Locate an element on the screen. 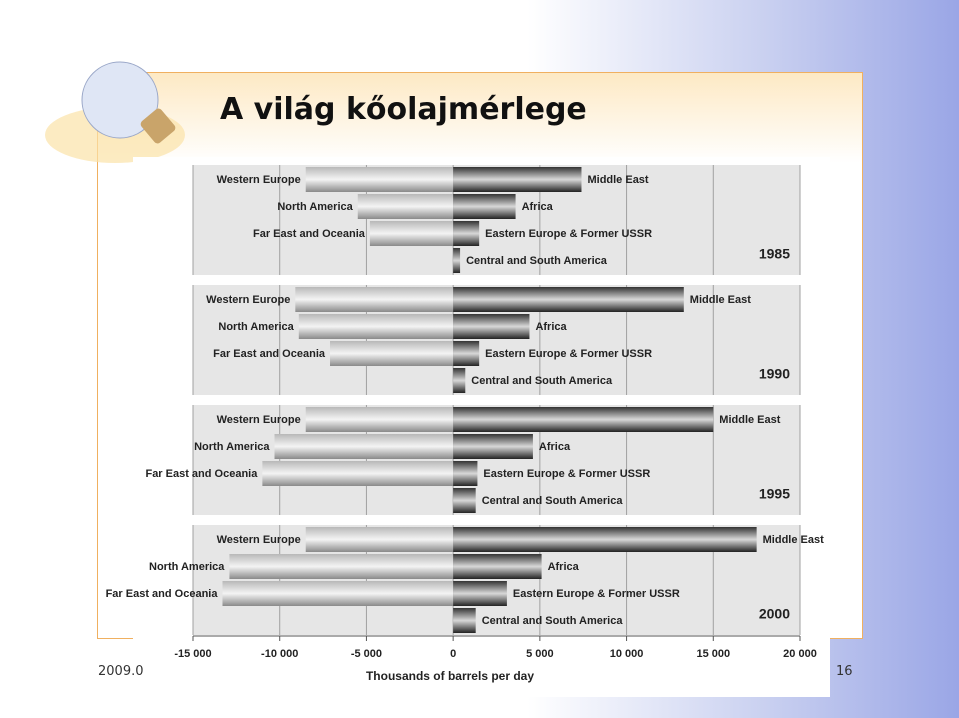 This screenshot has width=959, height=718. bulb-icon is located at coordinates (115, 112).